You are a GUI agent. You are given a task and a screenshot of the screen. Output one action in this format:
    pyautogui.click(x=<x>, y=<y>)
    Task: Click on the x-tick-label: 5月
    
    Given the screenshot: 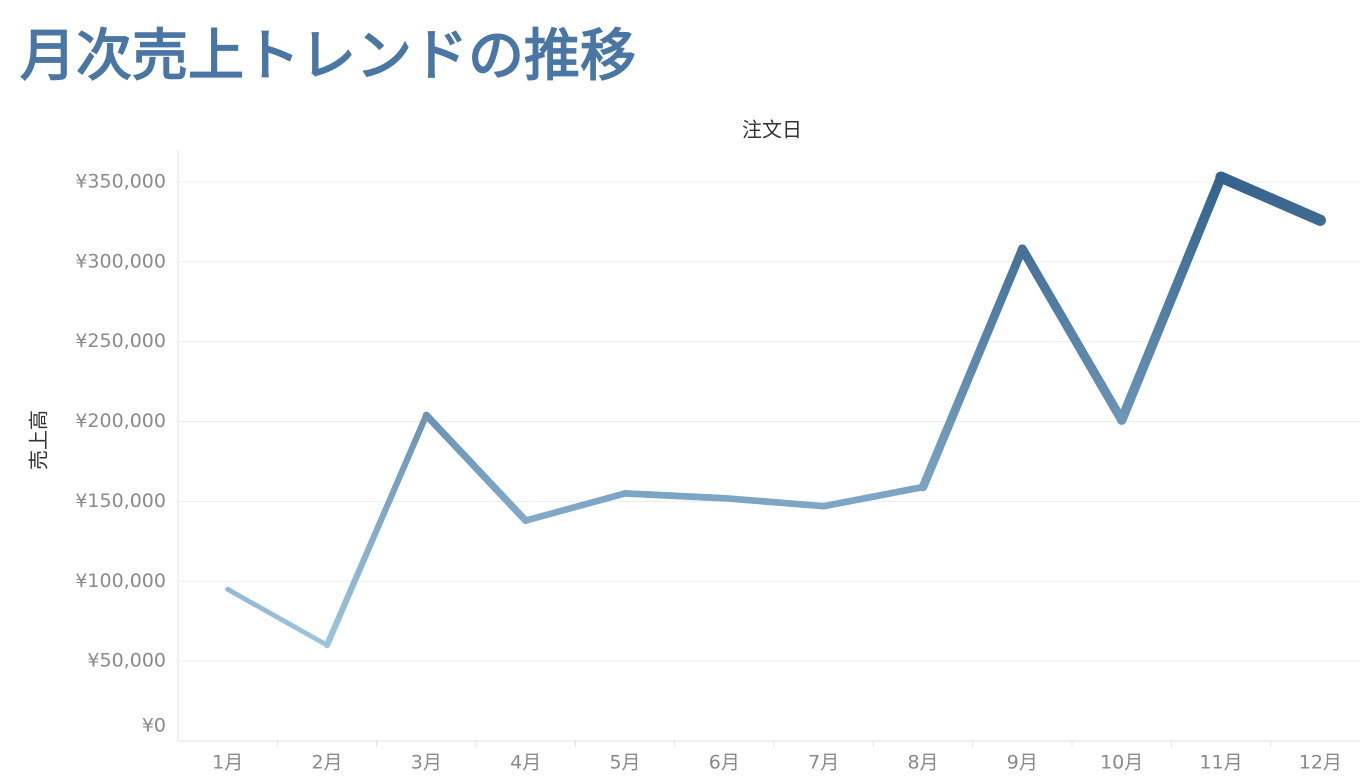 What is the action you would take?
    pyautogui.click(x=624, y=763)
    